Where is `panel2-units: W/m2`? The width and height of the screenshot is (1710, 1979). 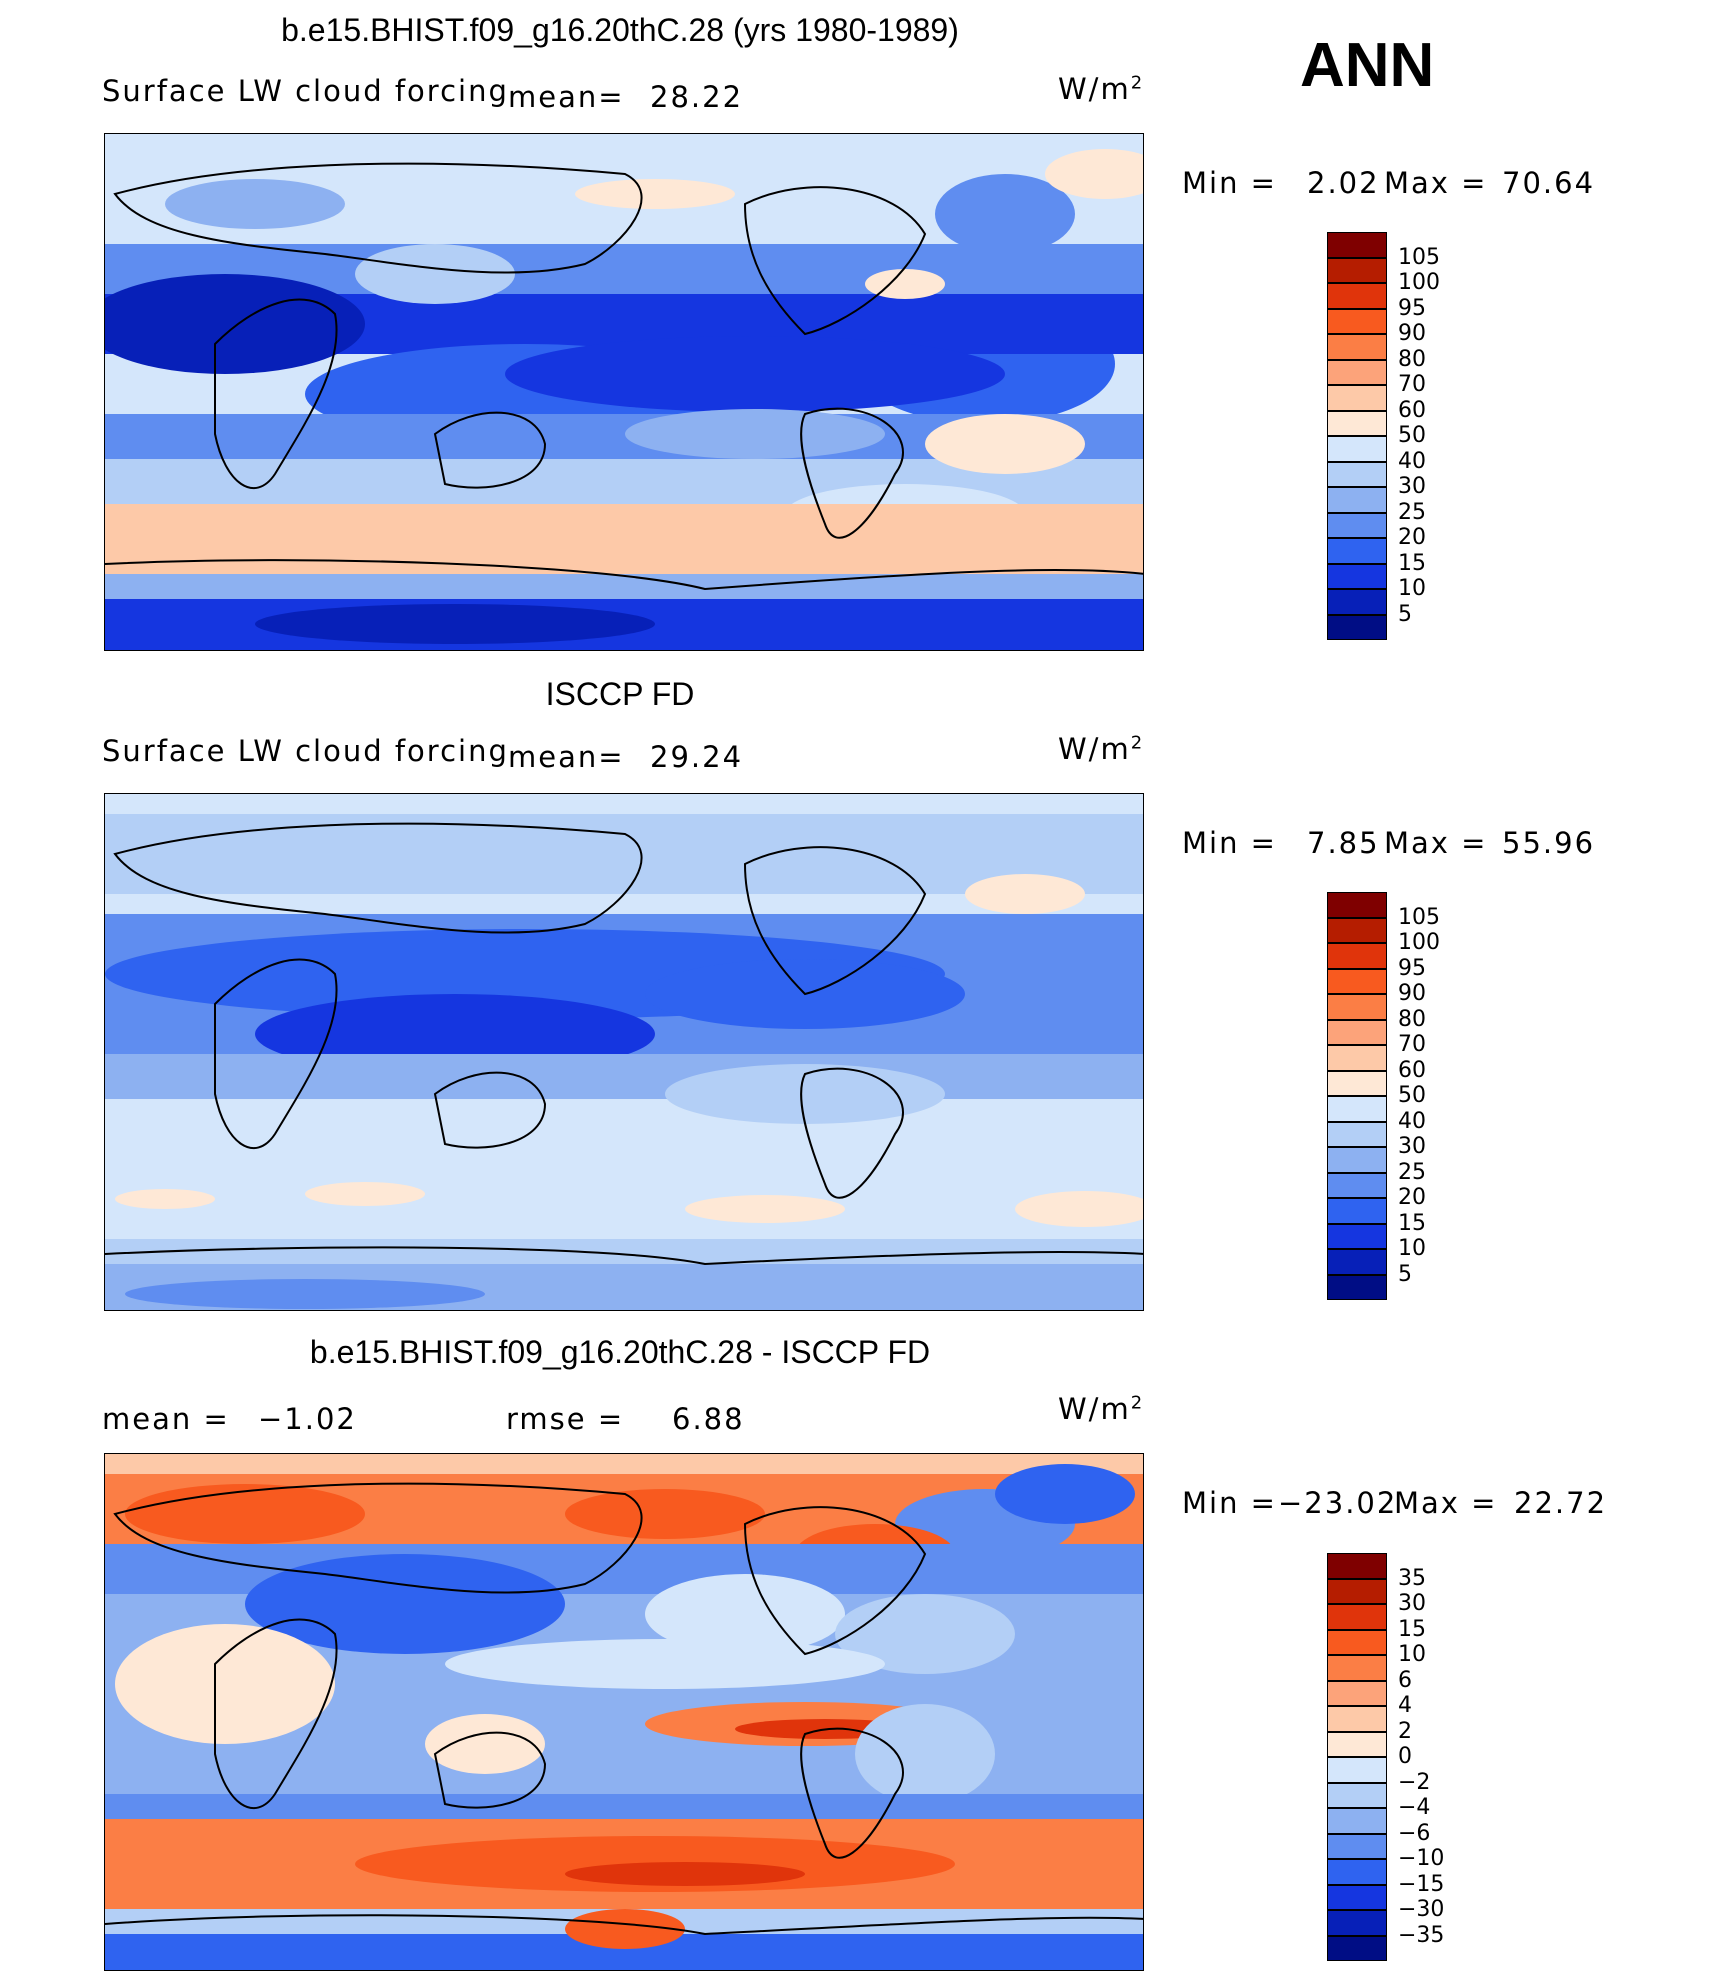 panel2-units: W/m2 is located at coordinates (1101, 749).